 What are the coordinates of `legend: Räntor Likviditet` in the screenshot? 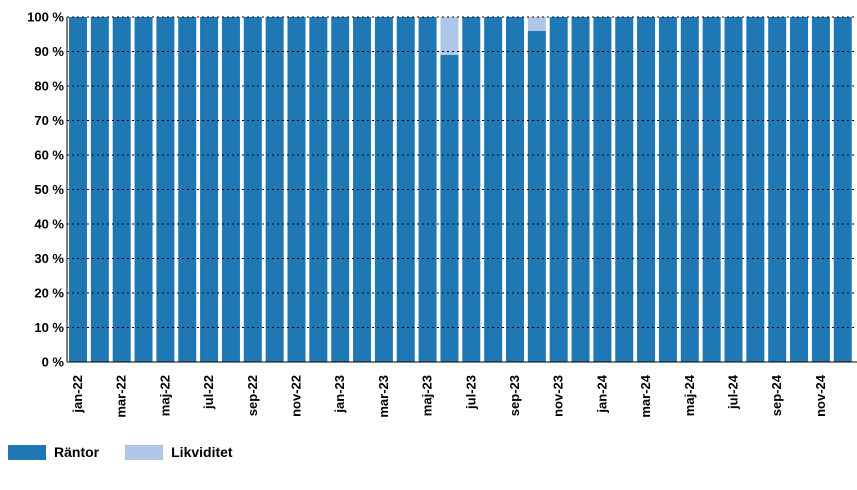 It's located at (120, 452).